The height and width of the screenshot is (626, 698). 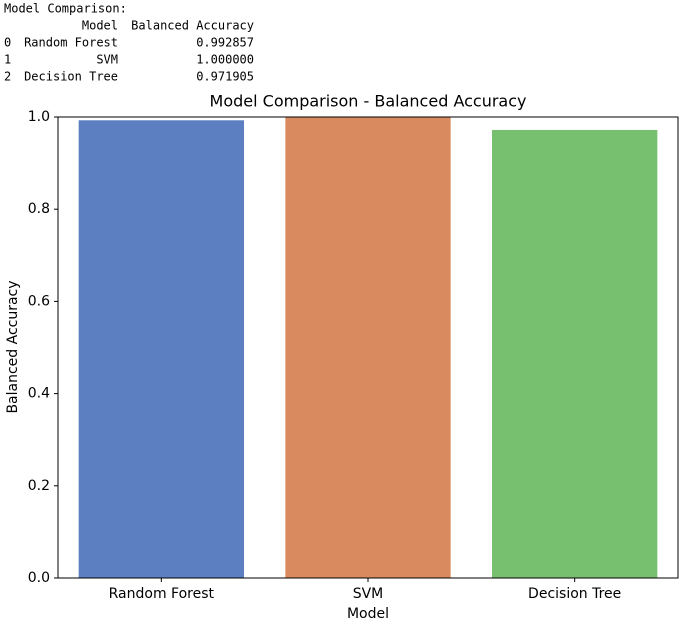 I want to click on row-score: 0.992857, so click(x=225, y=43).